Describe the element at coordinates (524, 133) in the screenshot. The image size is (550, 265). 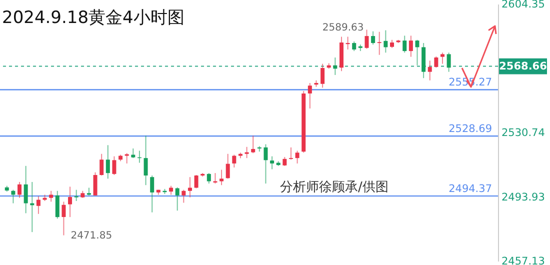
I see `y-tick-label: 2530.74` at that location.